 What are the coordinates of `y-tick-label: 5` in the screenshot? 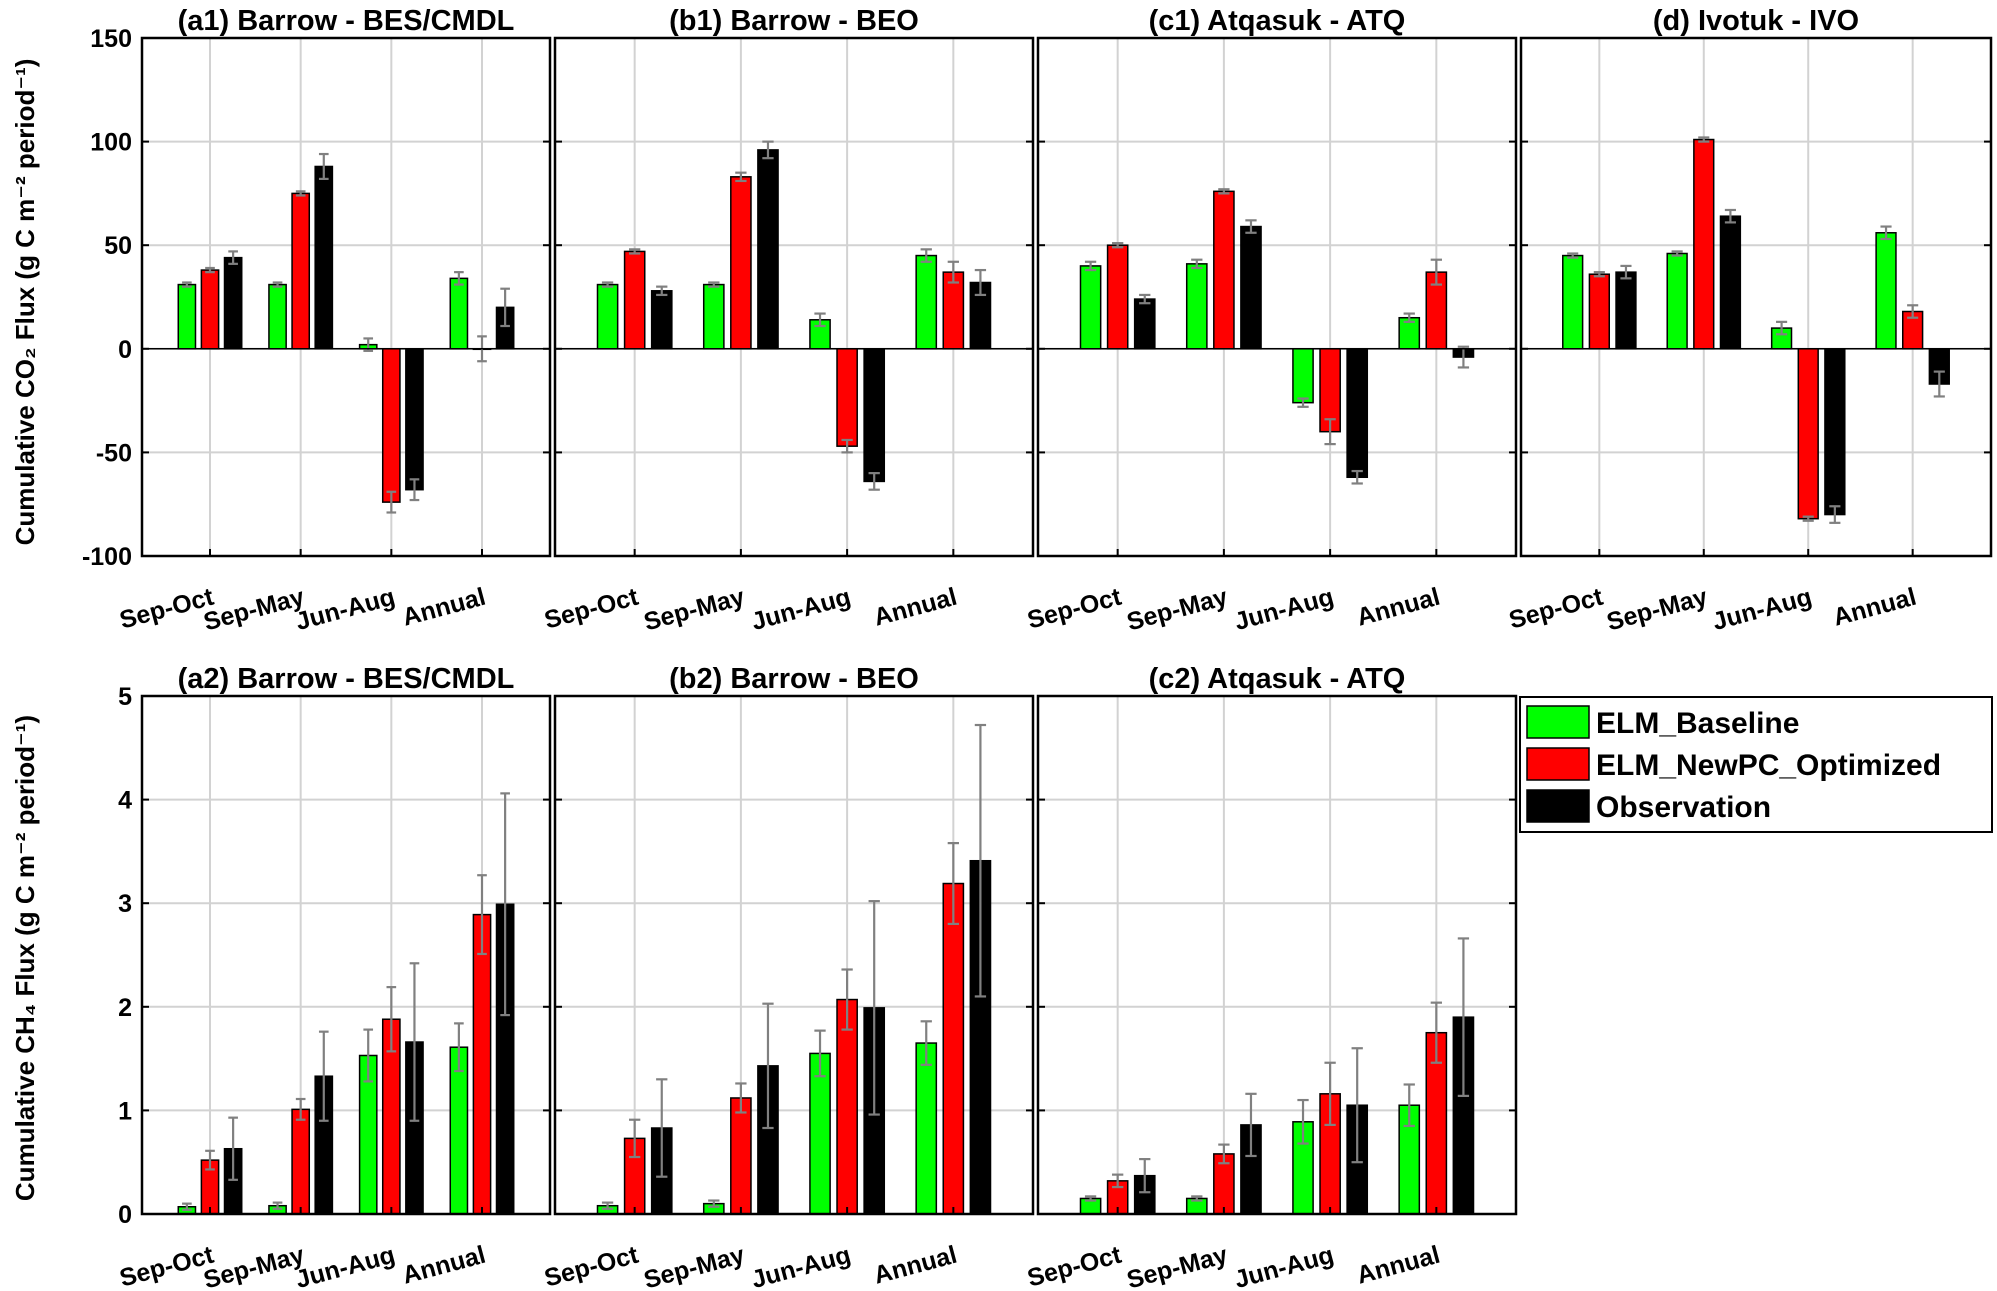 It's located at (125, 697).